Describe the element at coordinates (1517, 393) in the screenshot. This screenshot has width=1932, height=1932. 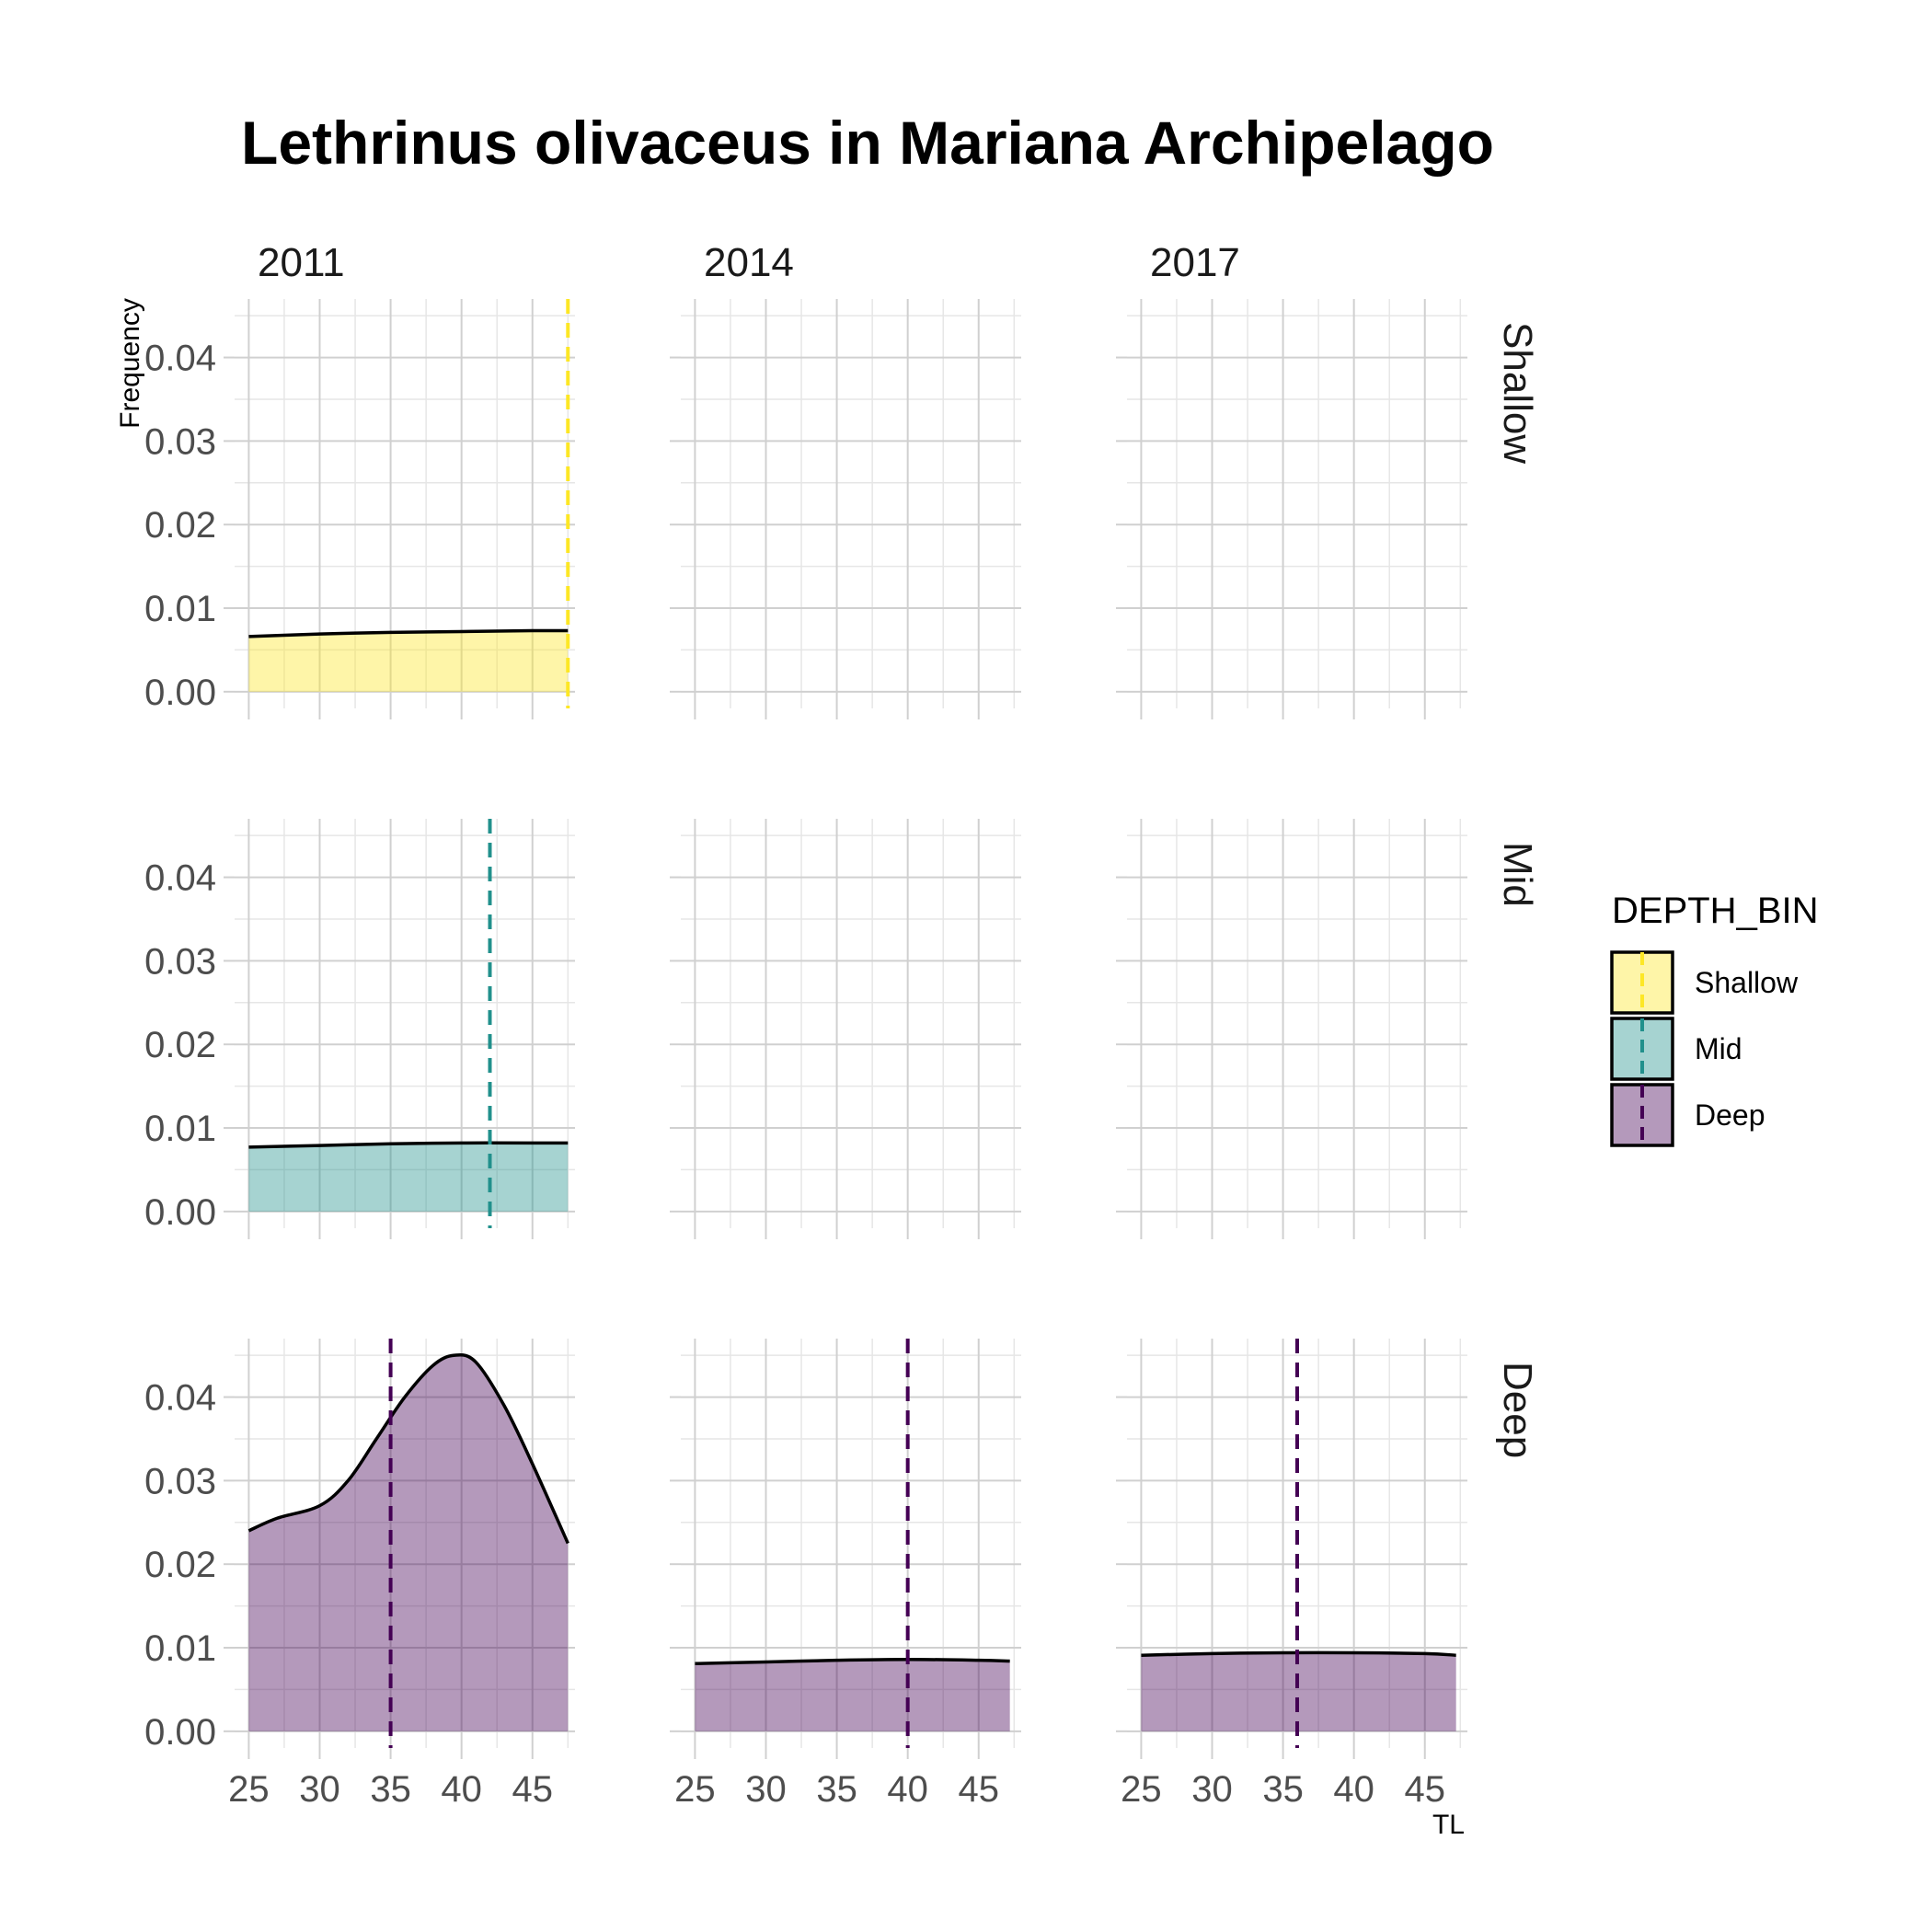
I see `facet-depth-label: Shallow` at that location.